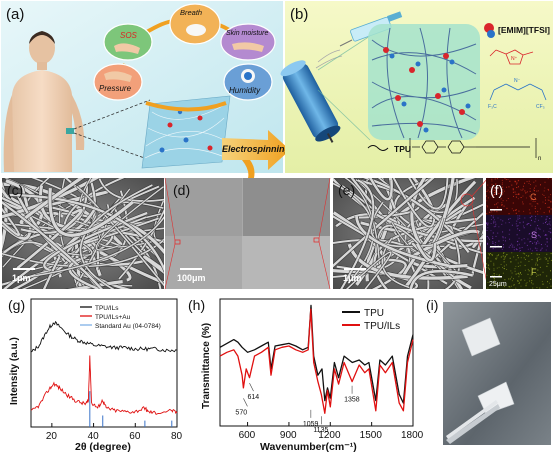 This screenshot has width=554, height=453. What do you see at coordinates (371, 320) in the screenshot?
I see `chart-h-legend: TPU TPU/ILs` at bounding box center [371, 320].